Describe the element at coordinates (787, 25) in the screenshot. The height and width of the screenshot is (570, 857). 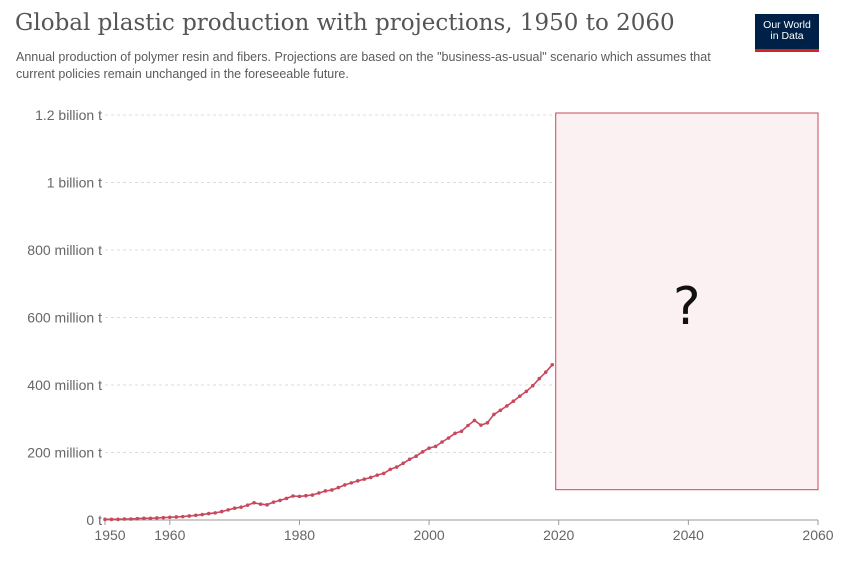
I see `logo-line-1: Our World` at that location.